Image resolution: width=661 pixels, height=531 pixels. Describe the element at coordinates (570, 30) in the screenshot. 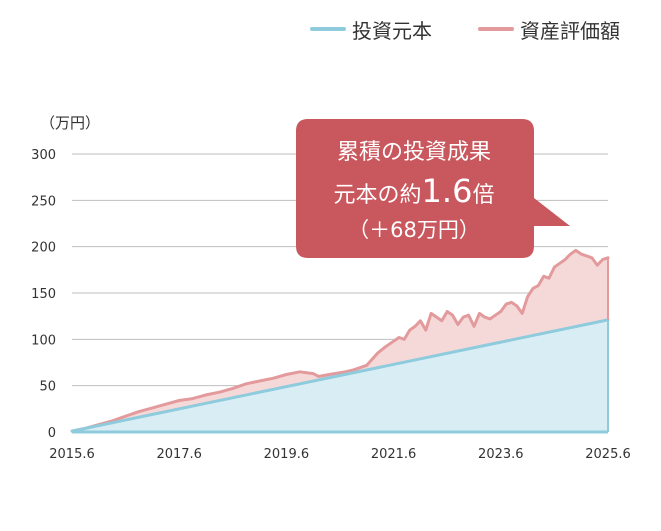

I see `legend-valuation-label: 資産評価額` at that location.